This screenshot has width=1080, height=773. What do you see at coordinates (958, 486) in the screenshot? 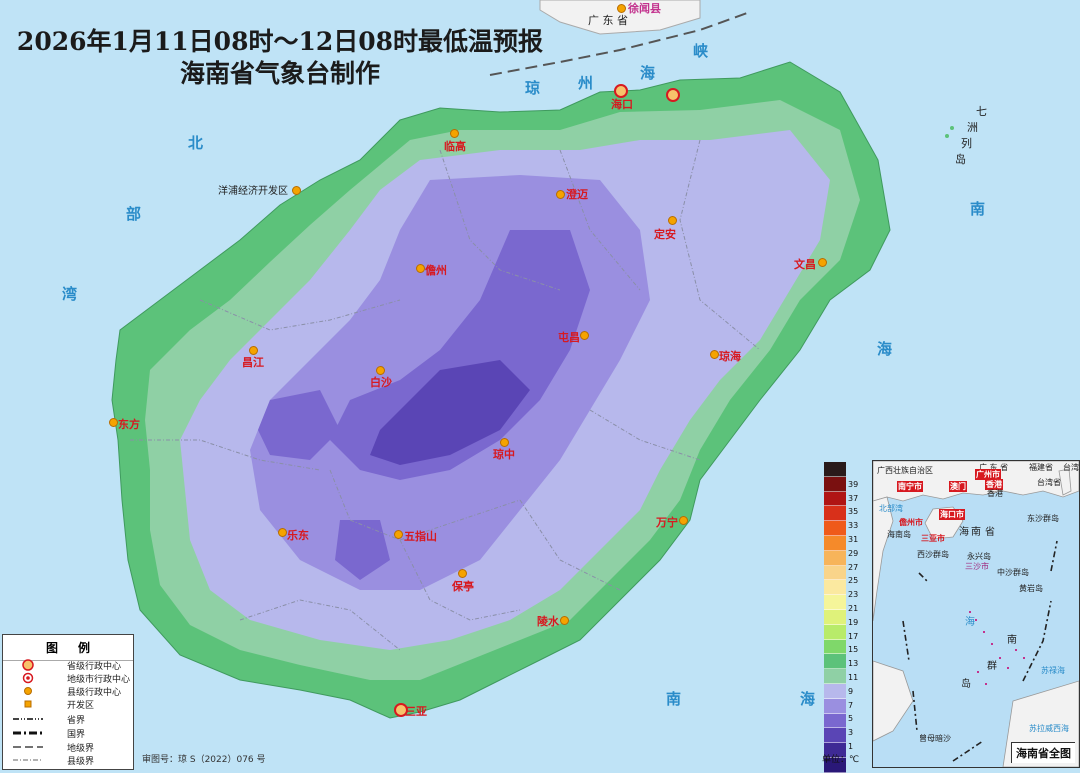
I see `inset-macau: 澳门` at bounding box center [958, 486].